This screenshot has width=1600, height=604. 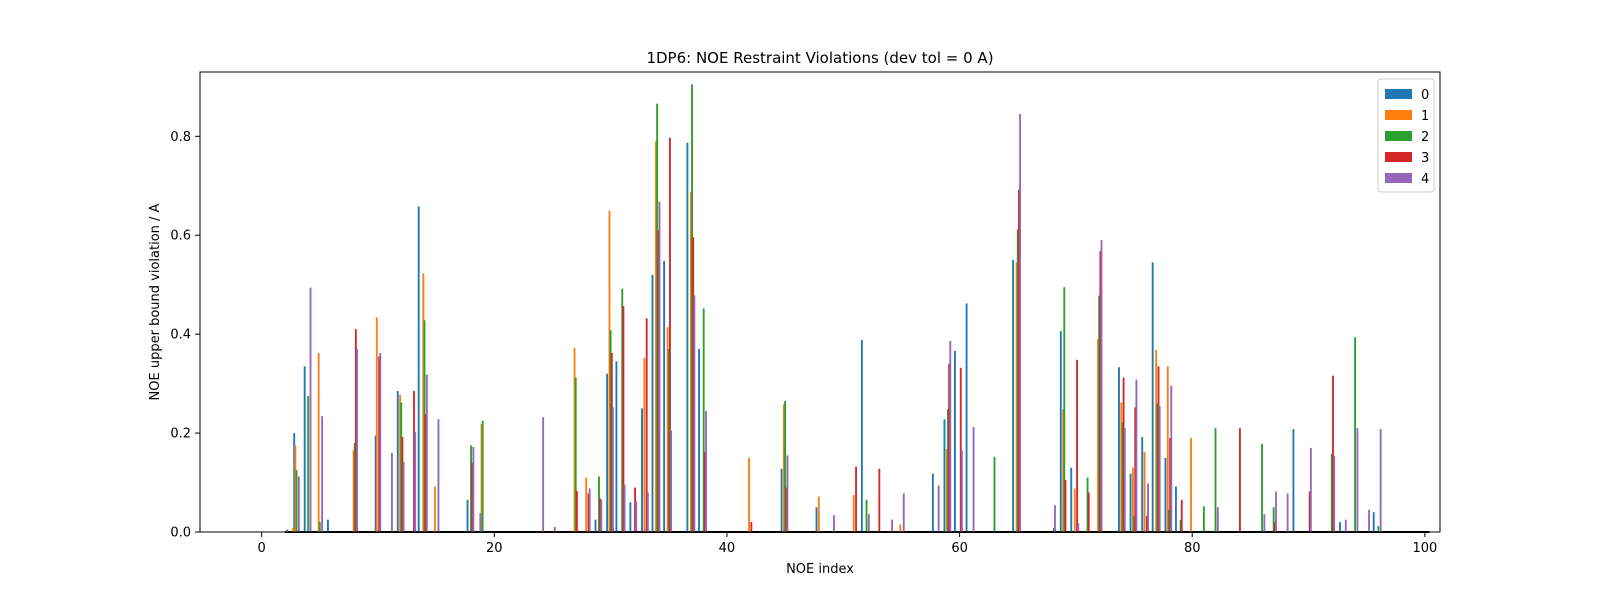 What do you see at coordinates (1424, 548) in the screenshot?
I see `x-tick-label: 100` at bounding box center [1424, 548].